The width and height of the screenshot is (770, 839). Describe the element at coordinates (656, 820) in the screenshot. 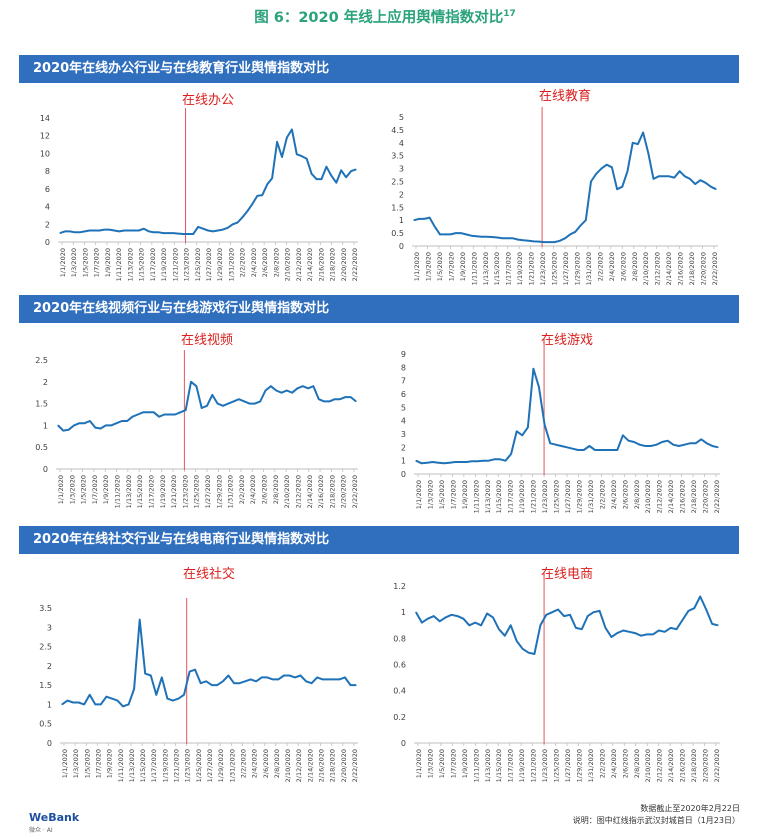

I see `marker-explanation-note: 说明：图中红线指示武汉封城首日（1月23日）` at that location.